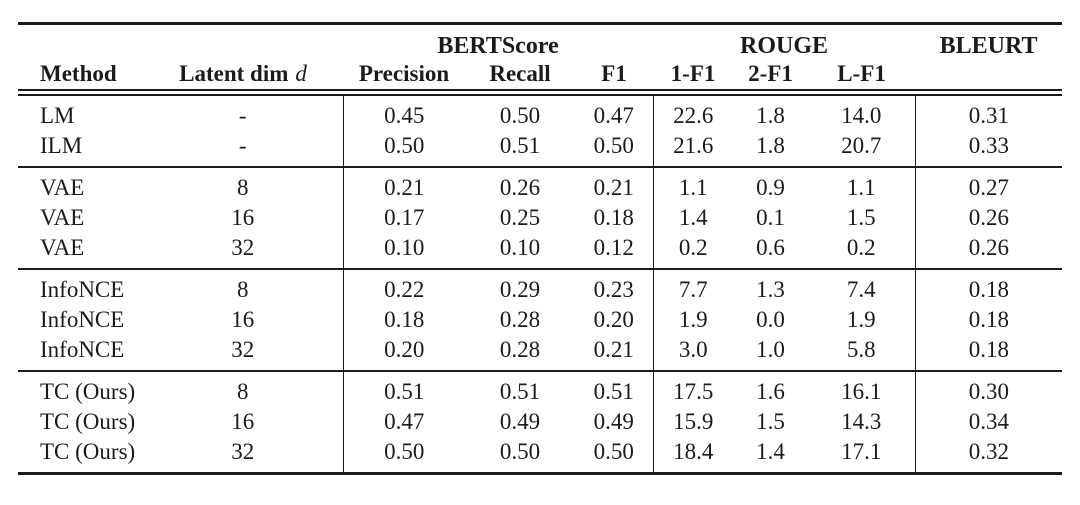 This screenshot has width=1080, height=505. What do you see at coordinates (693, 218) in the screenshot?
I see `value-cell: 1.4` at bounding box center [693, 218].